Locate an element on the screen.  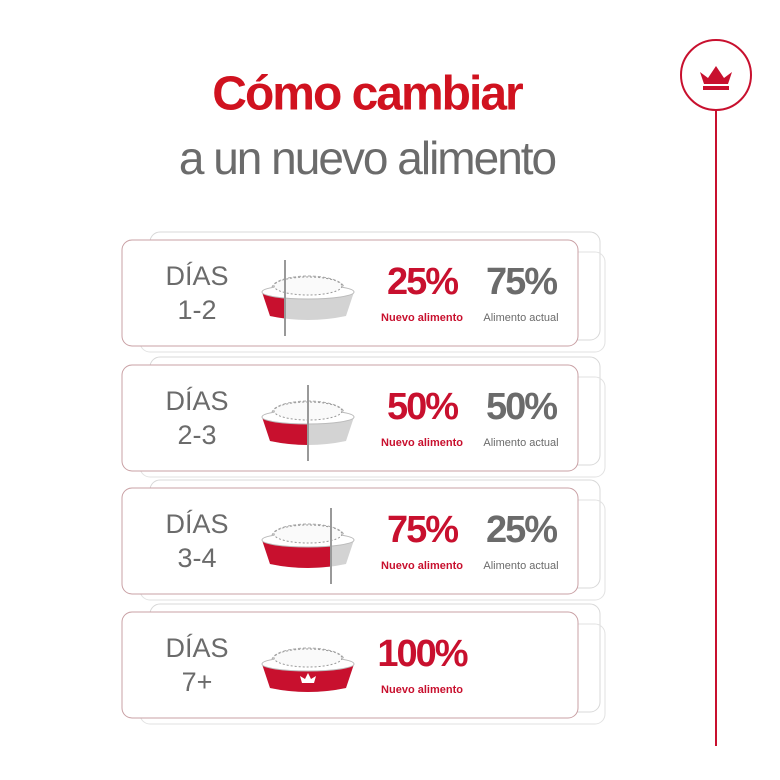
title: Cómo cambiar is located at coordinates (367, 94).